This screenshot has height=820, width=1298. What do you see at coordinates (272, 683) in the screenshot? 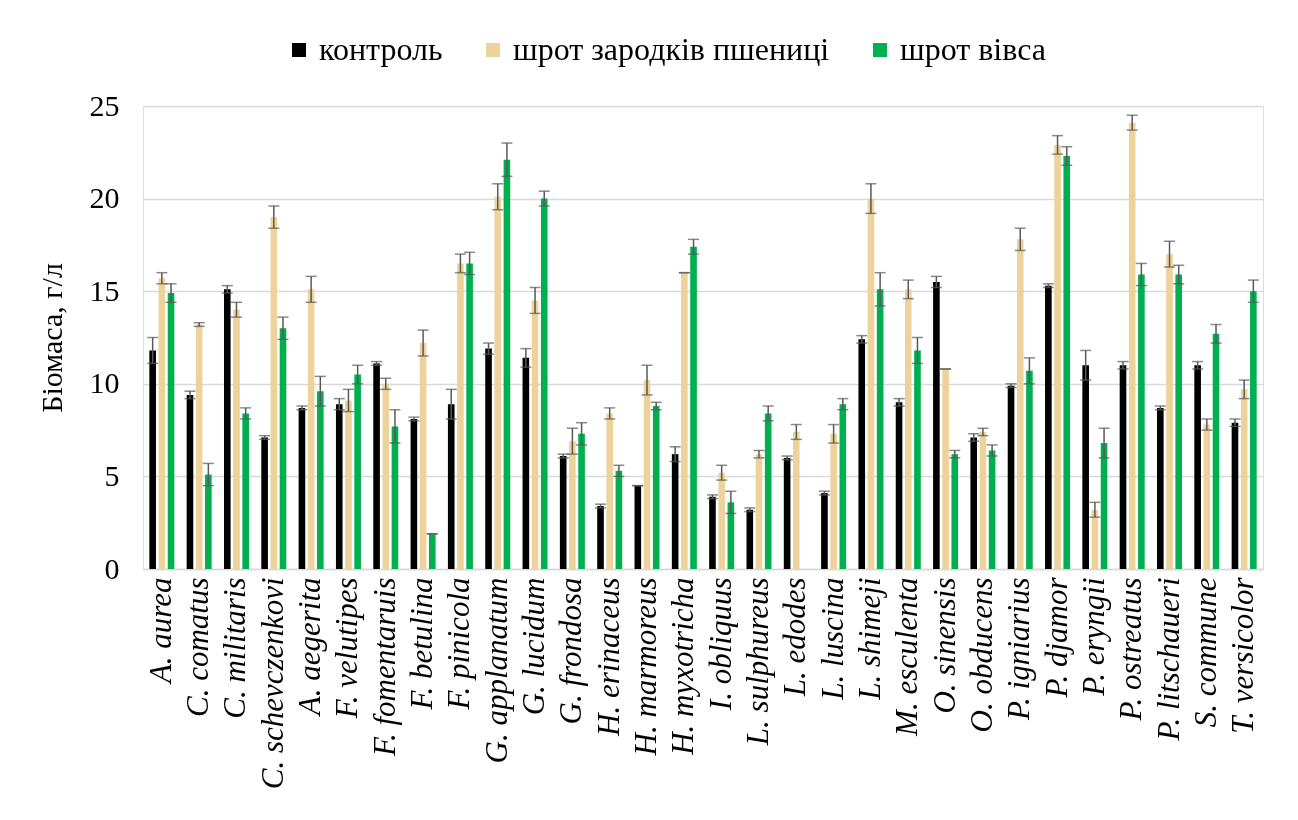
I see `x-tick-label: C. schevczenkovi` at bounding box center [272, 683].